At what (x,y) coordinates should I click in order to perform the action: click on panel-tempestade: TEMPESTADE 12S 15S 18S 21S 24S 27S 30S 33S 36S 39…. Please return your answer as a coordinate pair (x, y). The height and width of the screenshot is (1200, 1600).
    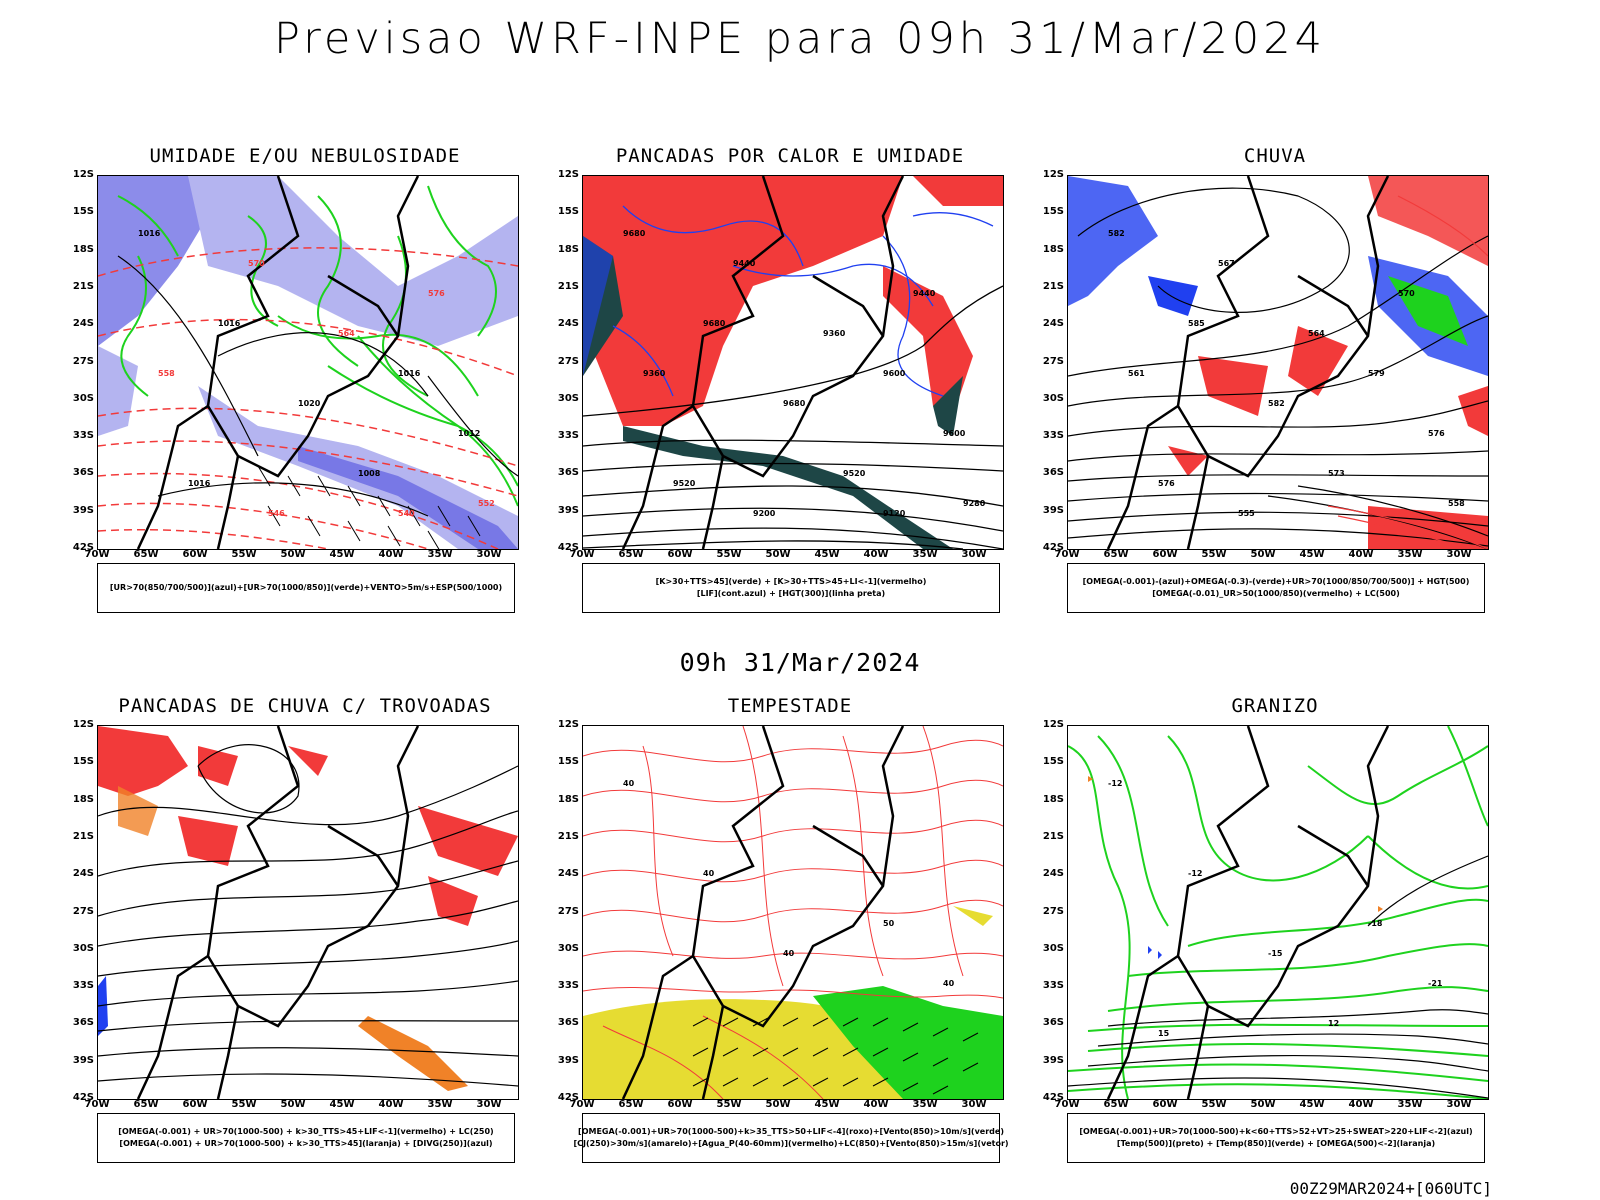
    Looking at the image, I should click on (790, 929).